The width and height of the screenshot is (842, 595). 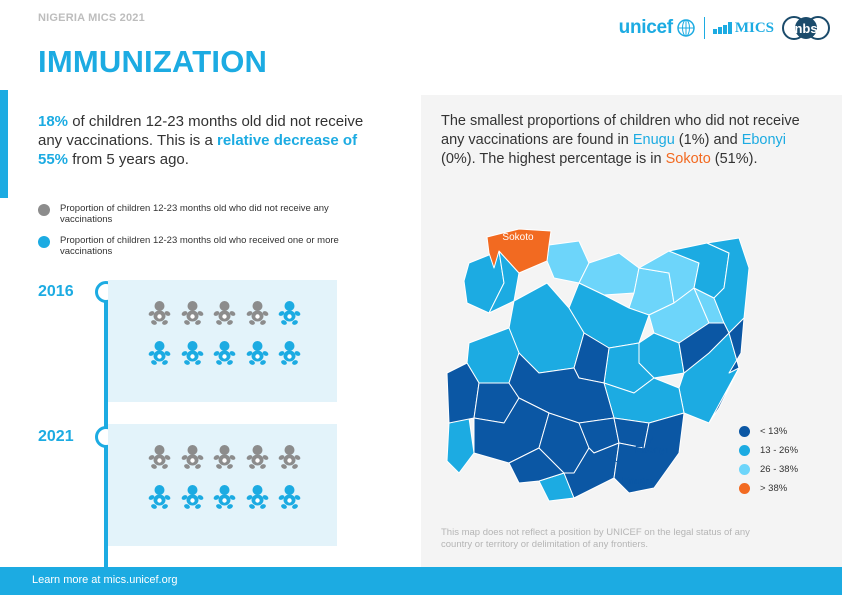 I want to click on unicef-logo: unicef, so click(x=657, y=28).